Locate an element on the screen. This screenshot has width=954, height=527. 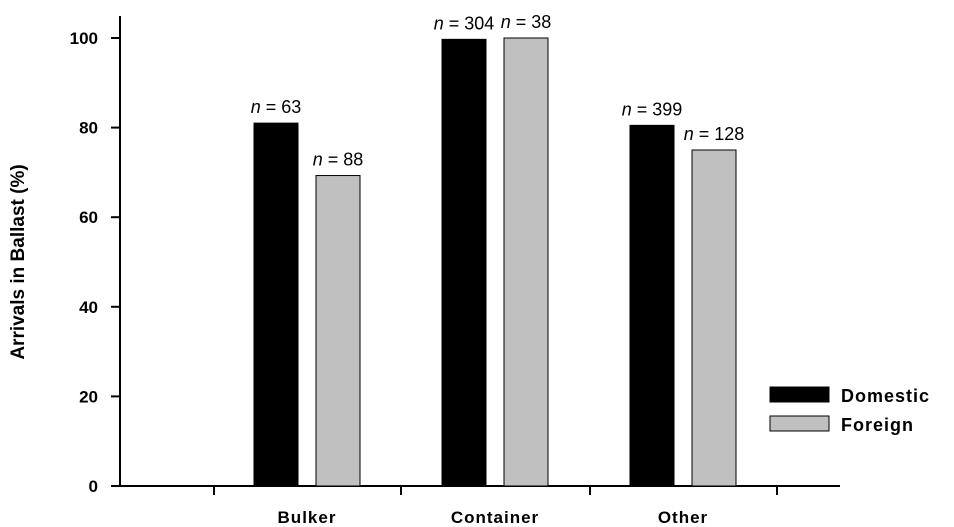
data-label: n = 399 is located at coordinates (652, 109).